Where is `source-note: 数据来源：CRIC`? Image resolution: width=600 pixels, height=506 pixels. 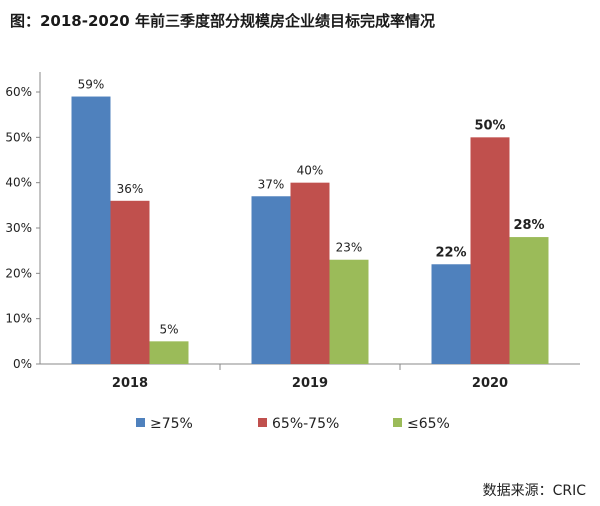
source-note: 数据来源：CRIC is located at coordinates (534, 491).